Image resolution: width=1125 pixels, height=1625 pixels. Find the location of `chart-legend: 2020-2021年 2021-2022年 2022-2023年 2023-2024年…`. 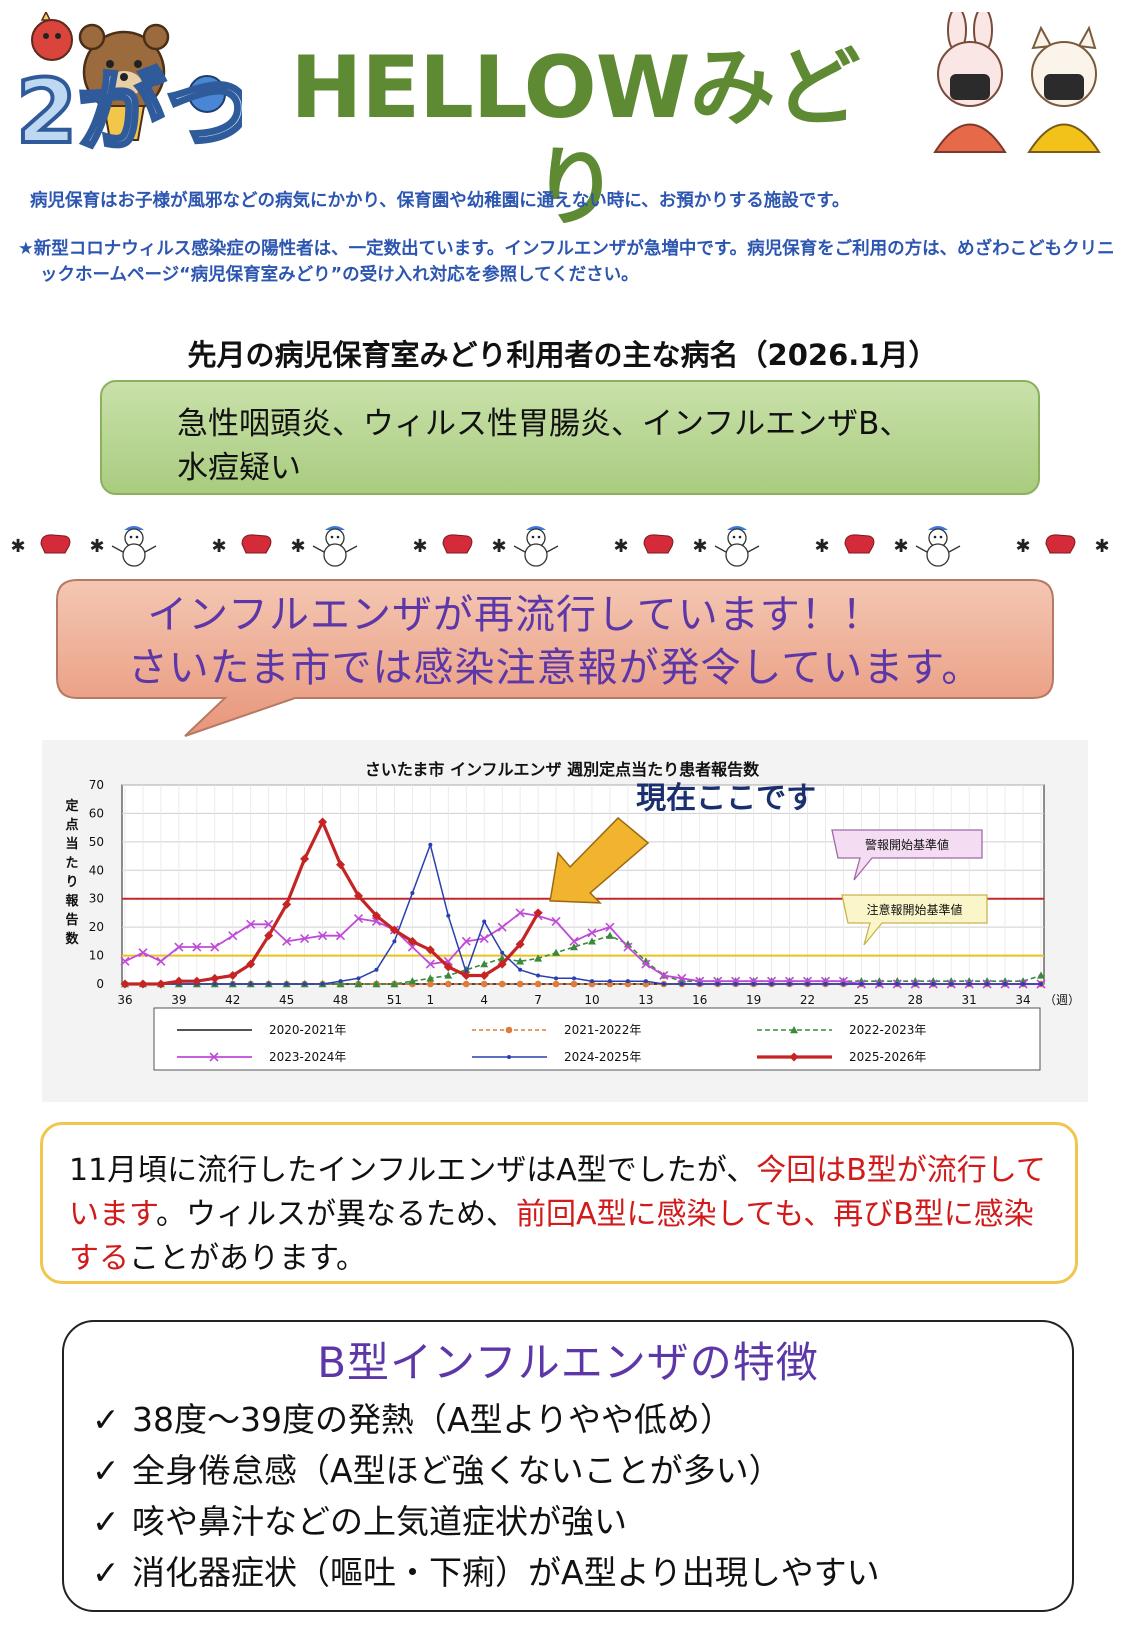

chart-legend: 2020-2021年 2021-2022年 2022-2023年 2023-2024年… is located at coordinates (597, 1039).